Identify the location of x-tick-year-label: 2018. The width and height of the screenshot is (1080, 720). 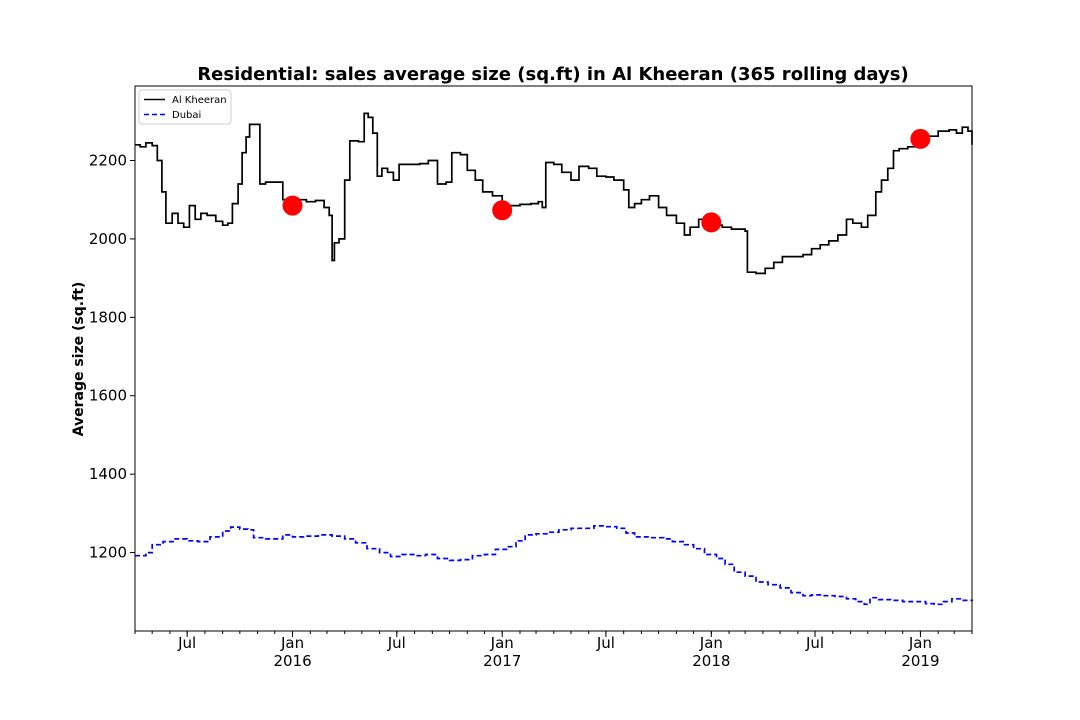
(711, 661).